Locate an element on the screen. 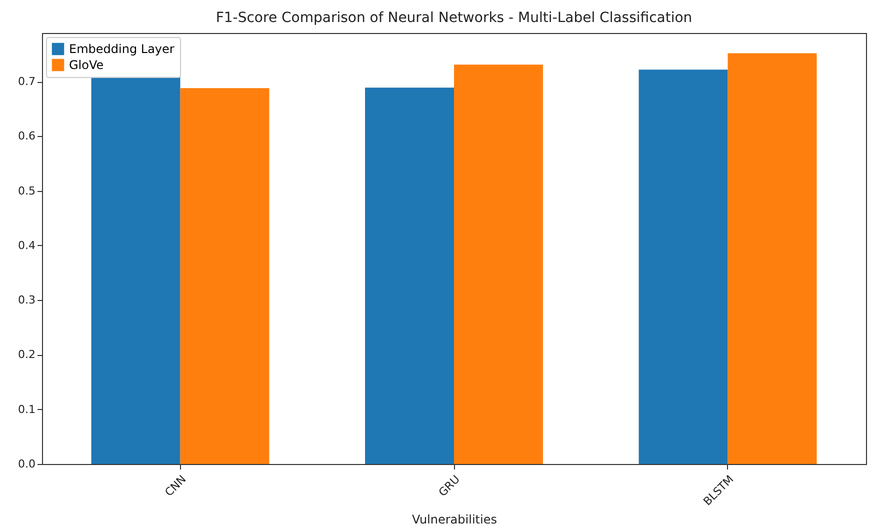 The width and height of the screenshot is (880, 531). y-tick-label: 0.7 is located at coordinates (27, 81).